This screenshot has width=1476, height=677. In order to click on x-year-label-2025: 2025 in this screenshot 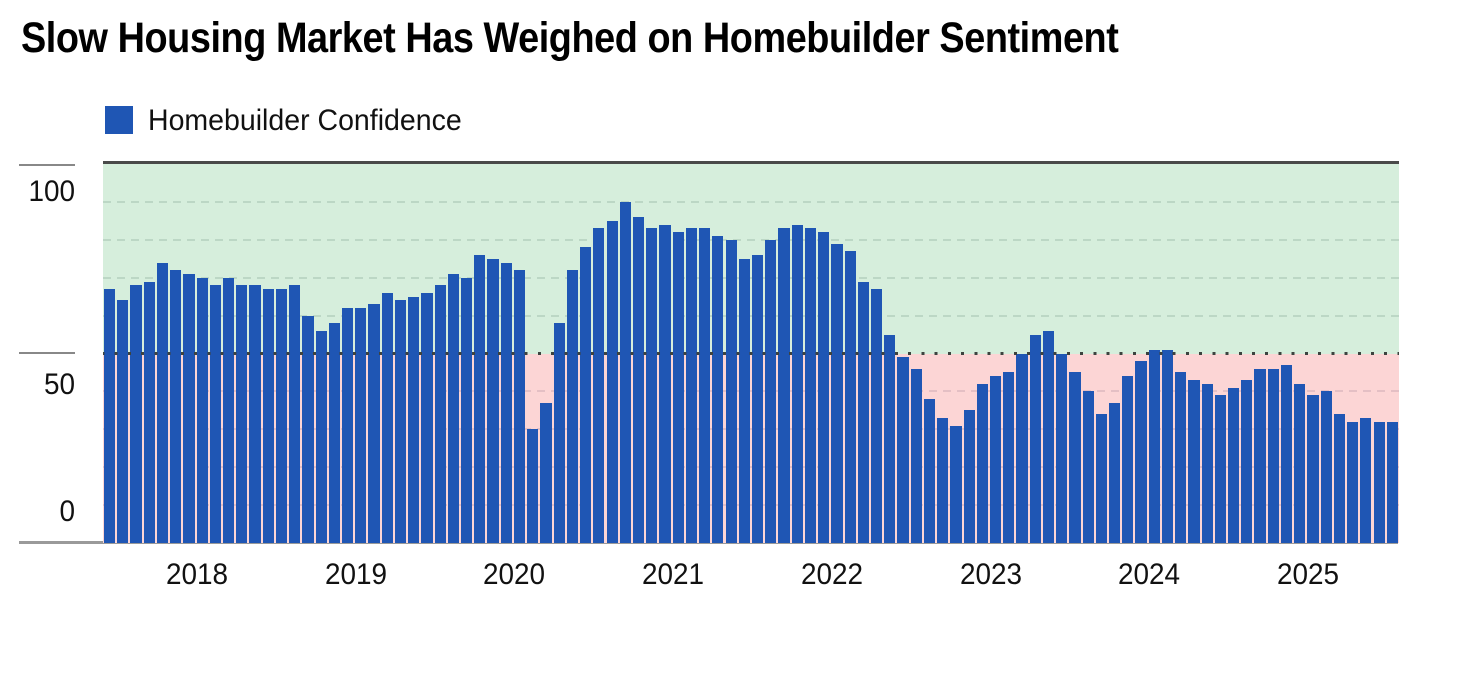, I will do `click(1307, 574)`.